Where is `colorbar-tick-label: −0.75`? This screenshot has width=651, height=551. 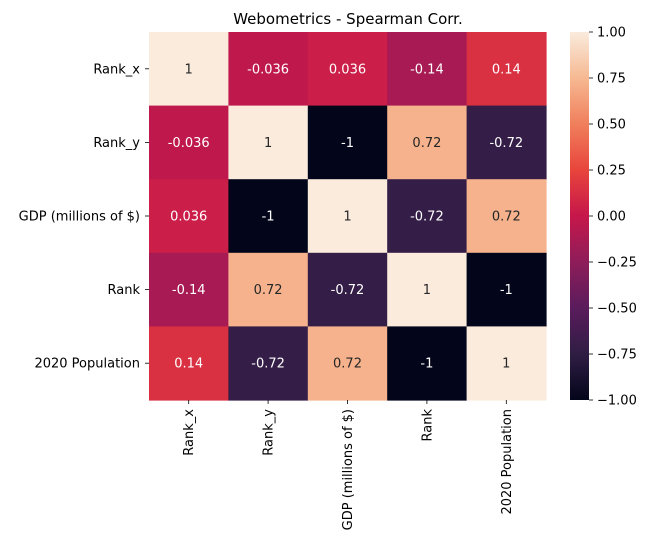
colorbar-tick-label: −0.75 is located at coordinates (617, 355).